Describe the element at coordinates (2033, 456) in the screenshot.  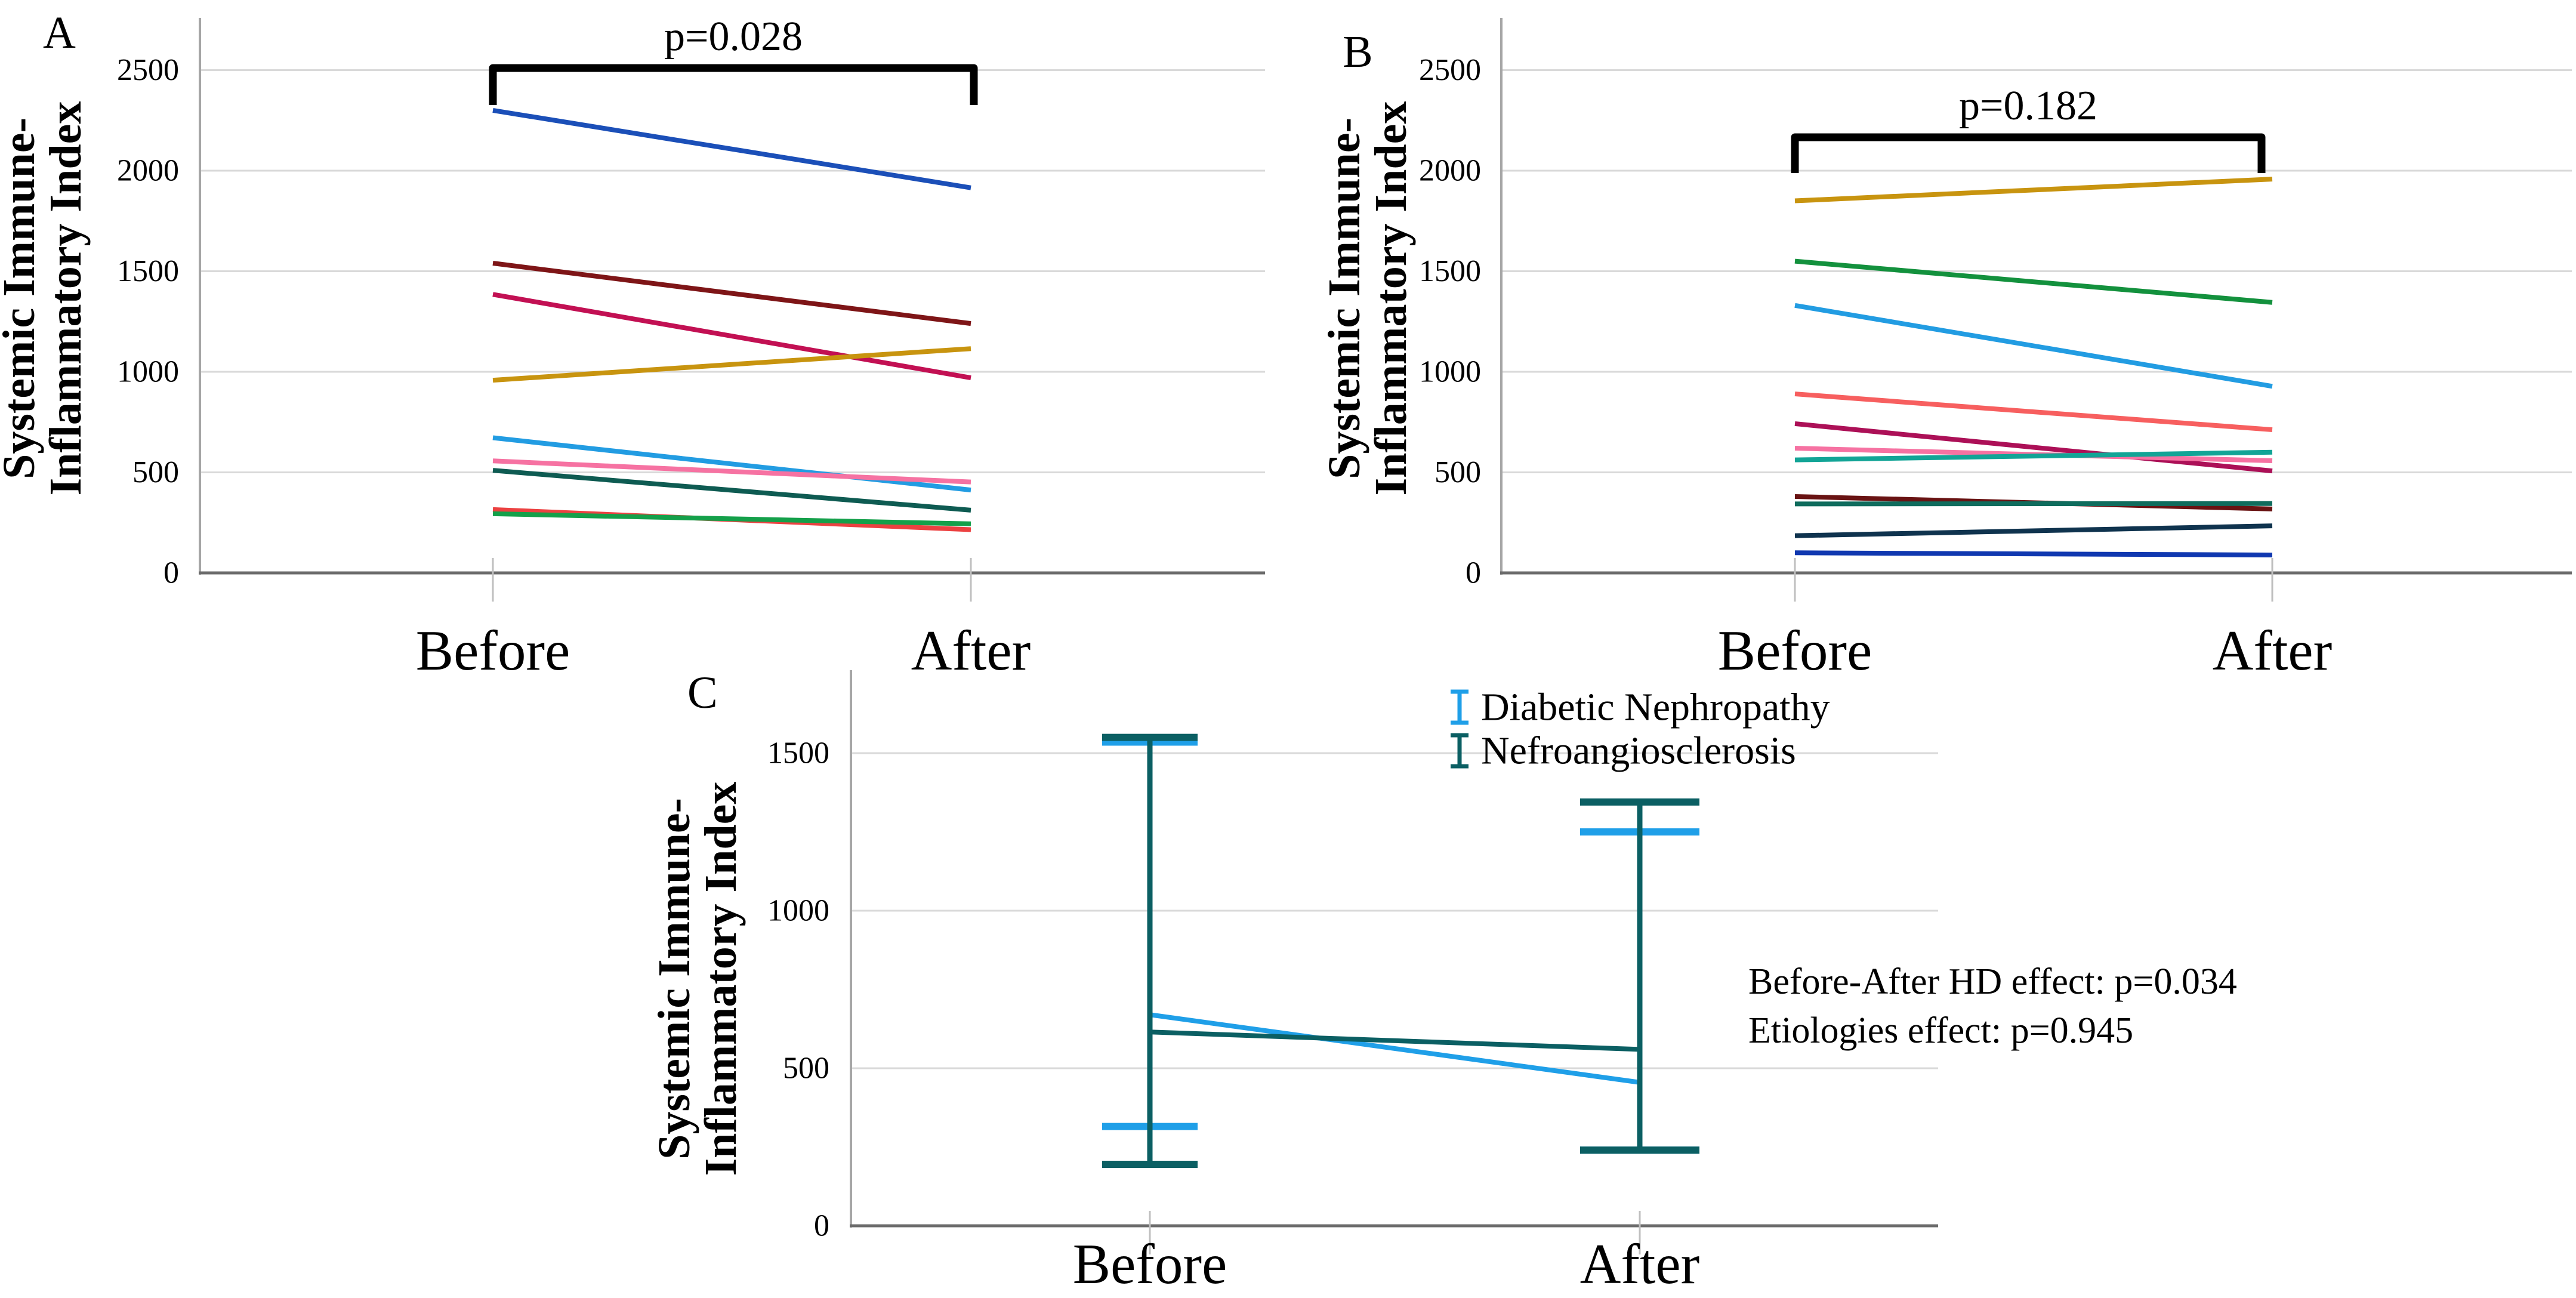
I see `panel-b-series-7-line` at that location.